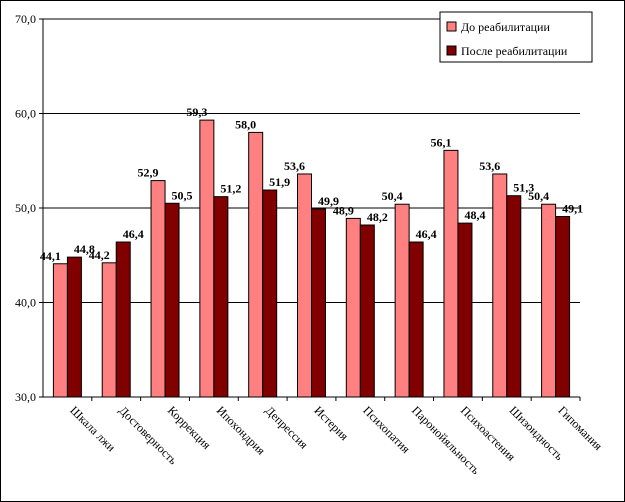 This screenshot has width=625, height=502. What do you see at coordinates (25, 19) in the screenshot?
I see `y-tick-label: 70,0` at bounding box center [25, 19].